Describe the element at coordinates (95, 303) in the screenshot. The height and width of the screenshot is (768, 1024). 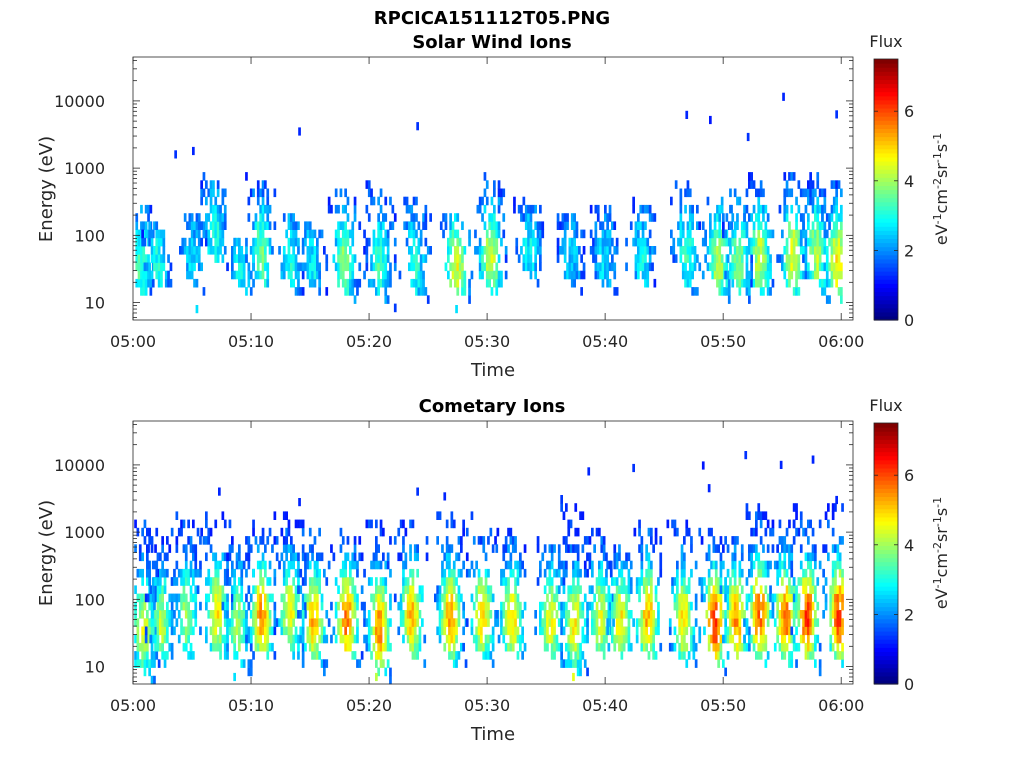
I see `y-tick-label: 10` at that location.